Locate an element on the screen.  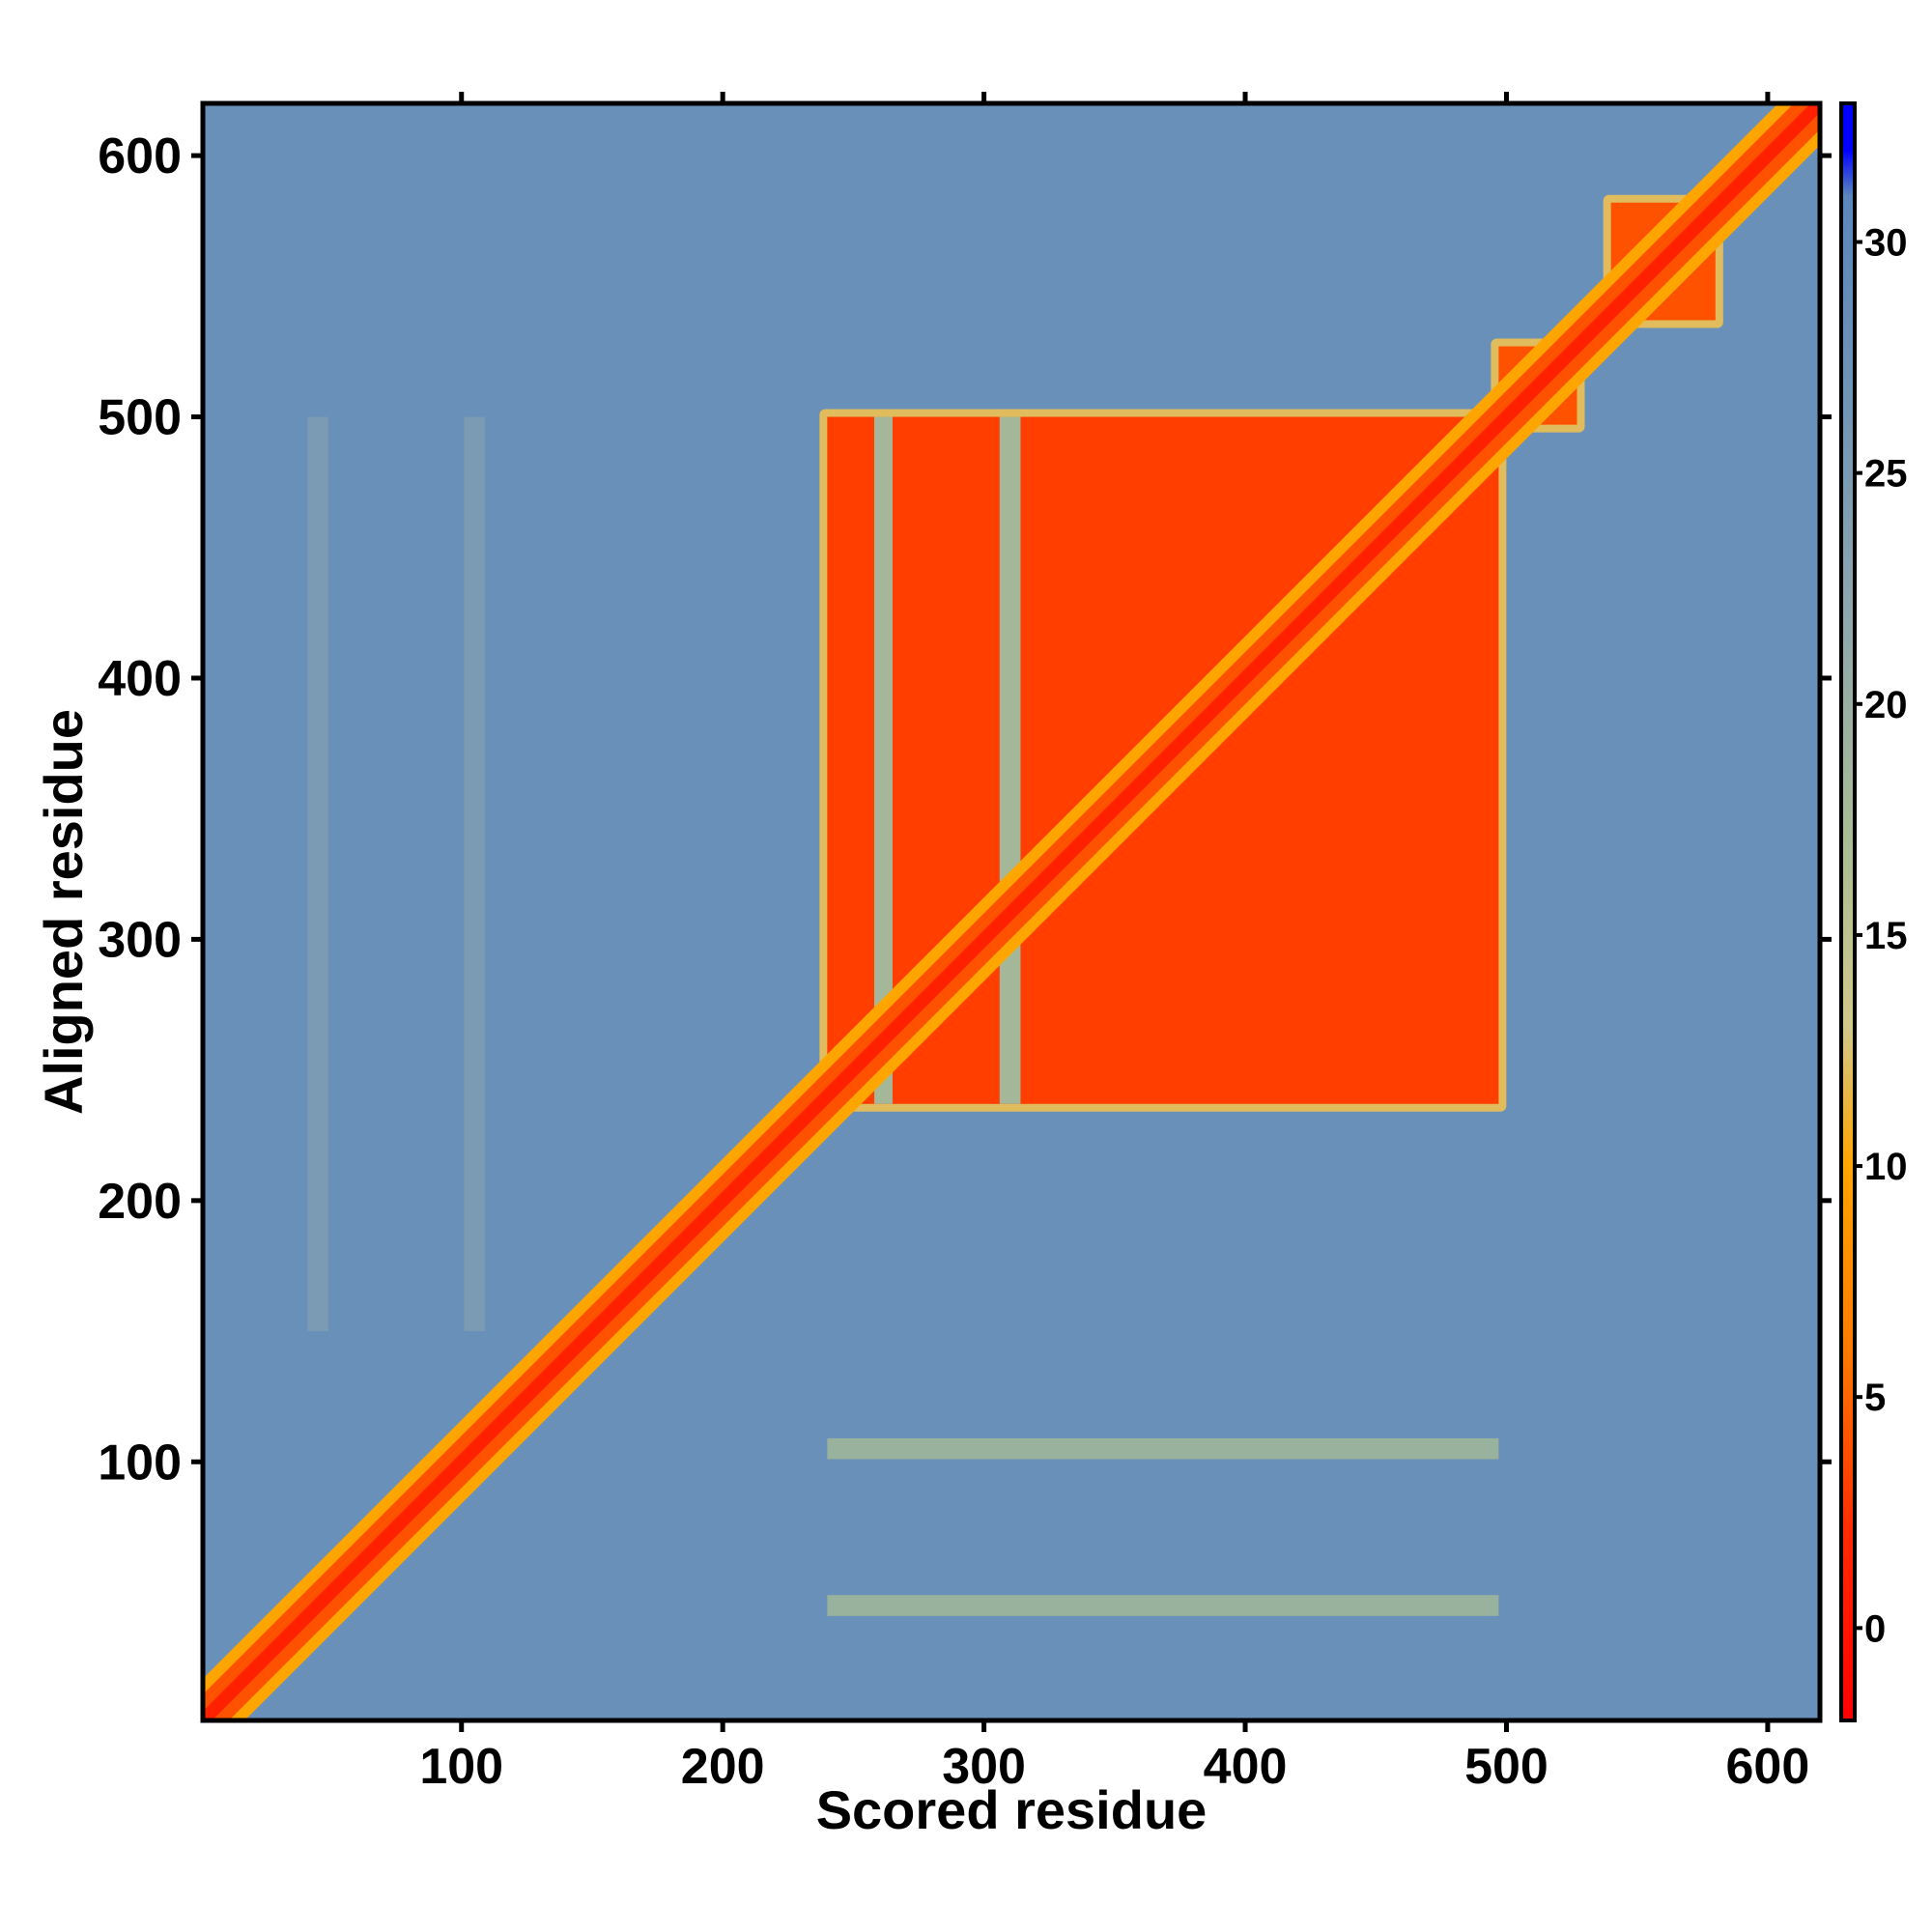
y-tick-label: 400 is located at coordinates (140, 679).